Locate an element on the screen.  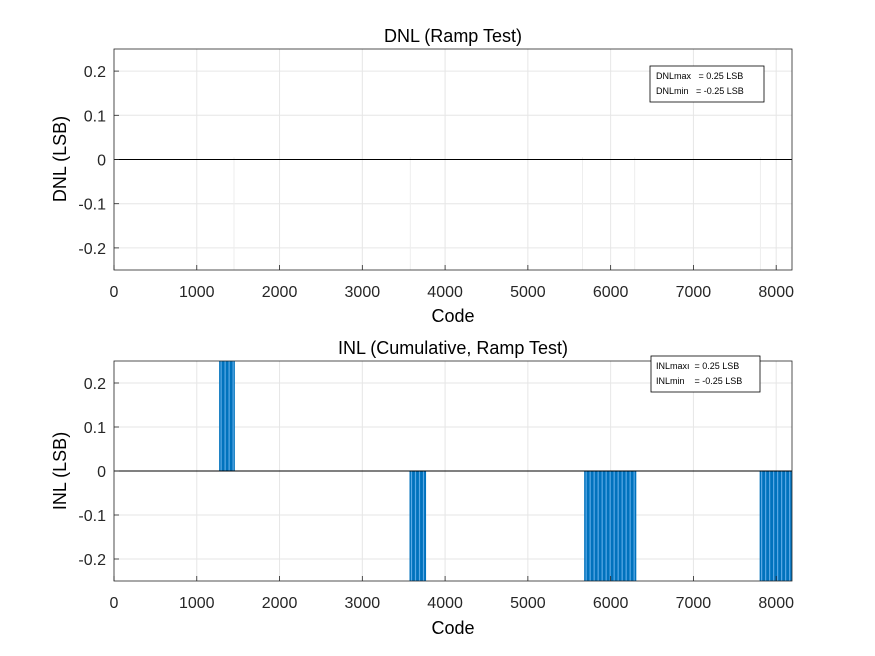
inl-legend-line-2: INLmin = -0.25 LSB is located at coordinates (699, 381).